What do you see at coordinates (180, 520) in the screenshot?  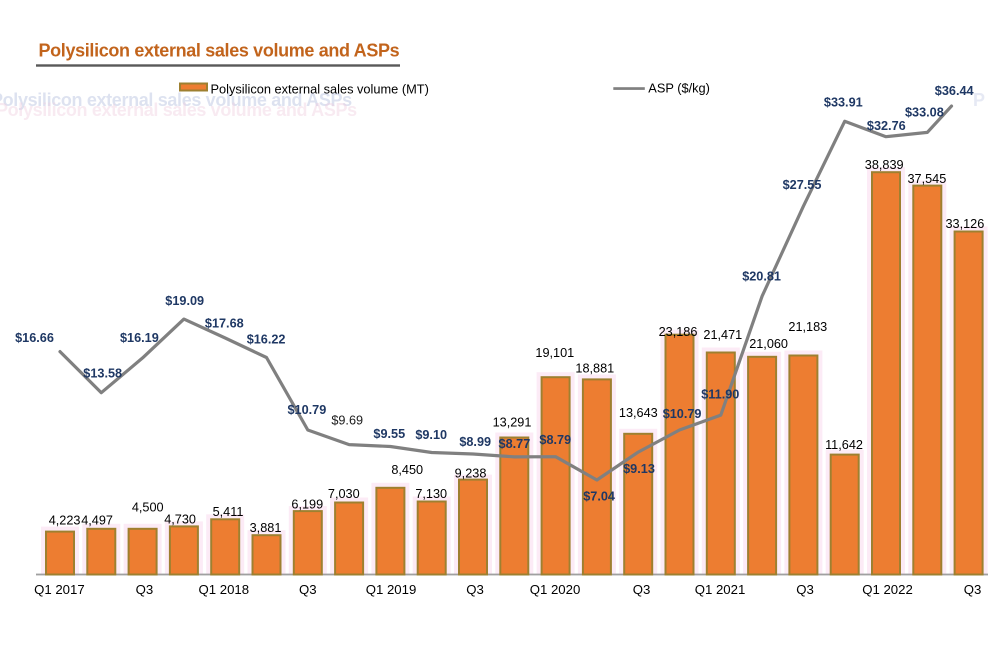 I see `svg-text: 4,730` at bounding box center [180, 520].